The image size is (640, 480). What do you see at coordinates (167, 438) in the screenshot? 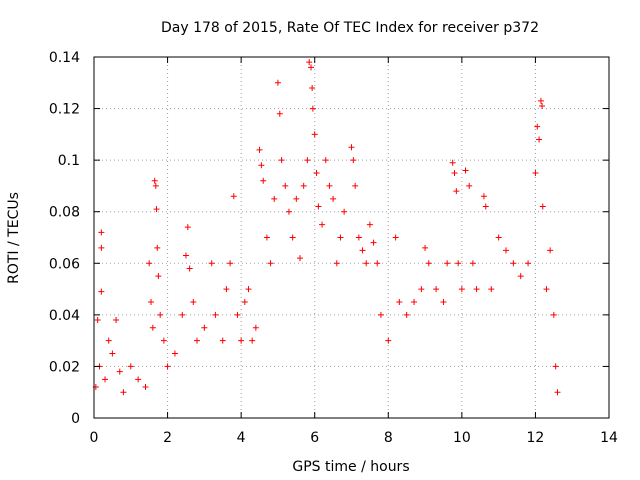
I see `x-tick-label: 2` at bounding box center [167, 438].